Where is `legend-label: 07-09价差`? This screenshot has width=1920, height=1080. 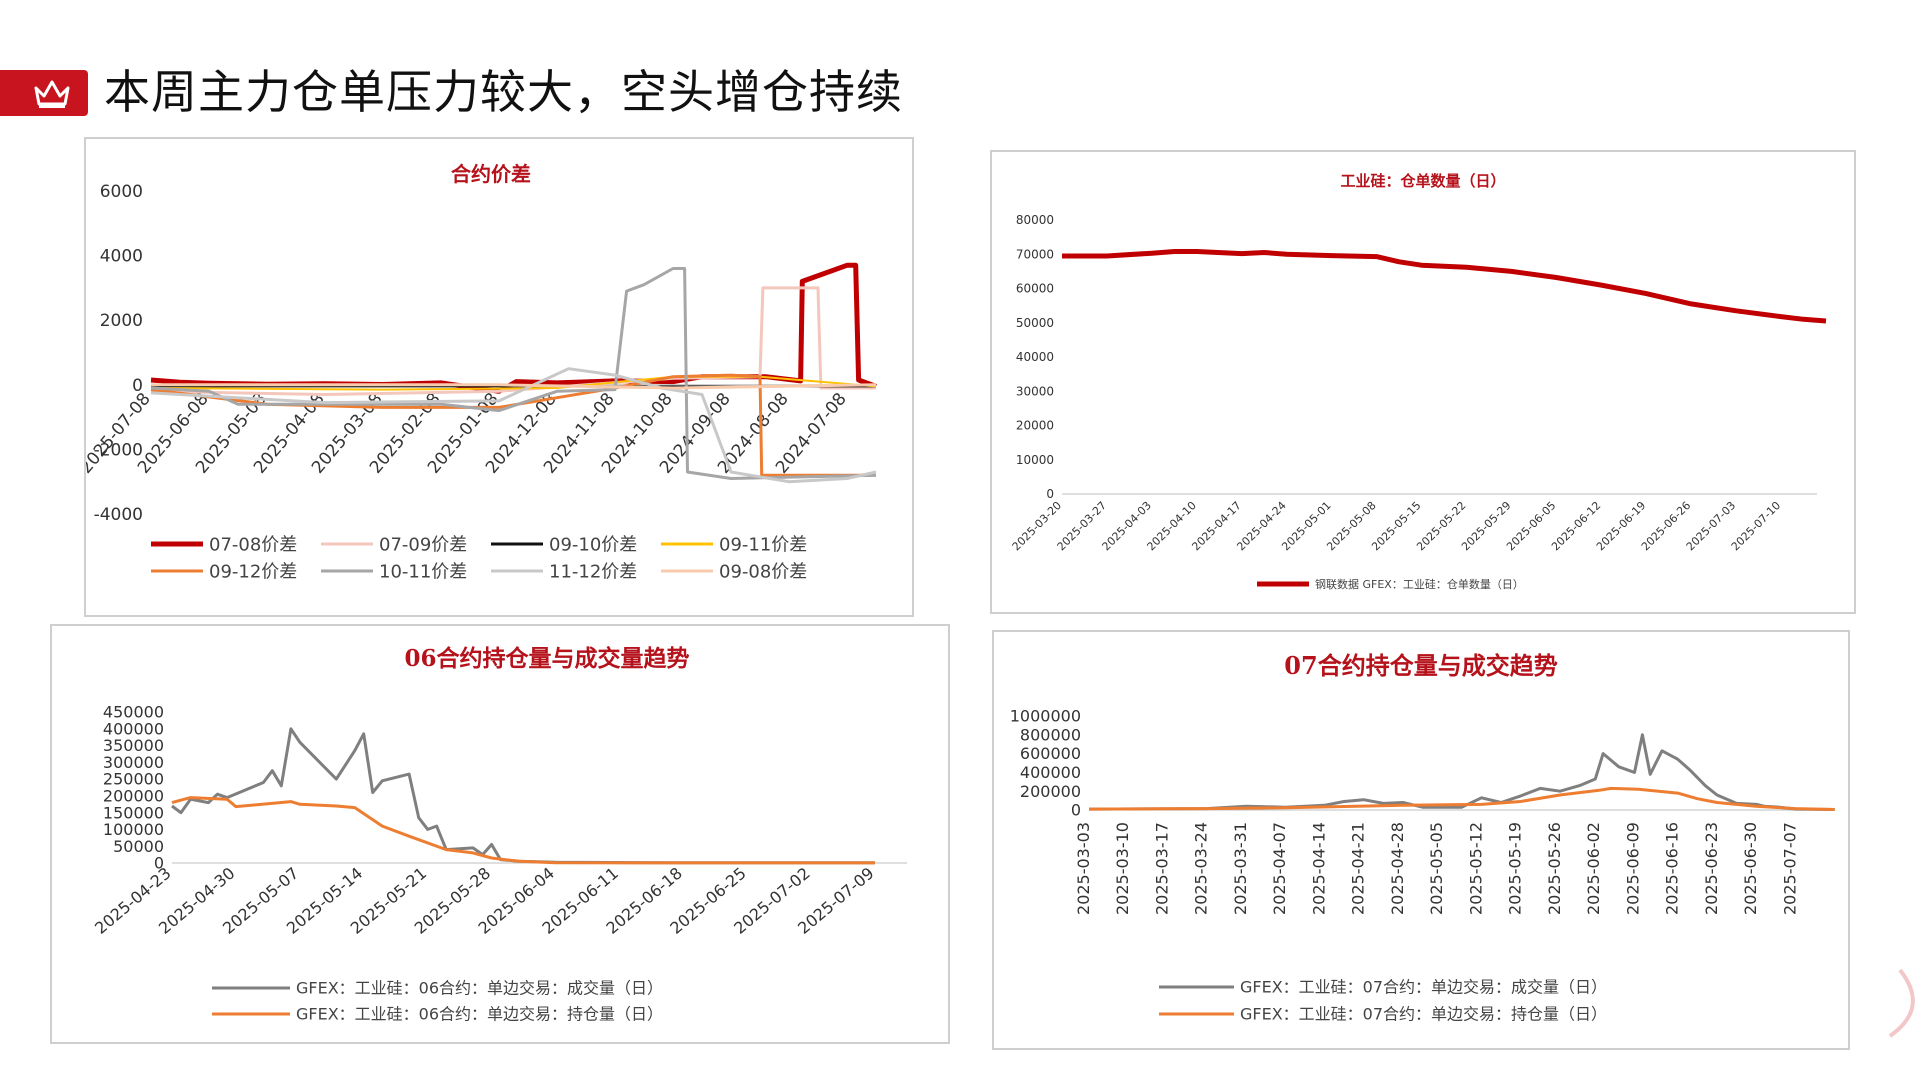
legend-label: 07-09价差 is located at coordinates (423, 544).